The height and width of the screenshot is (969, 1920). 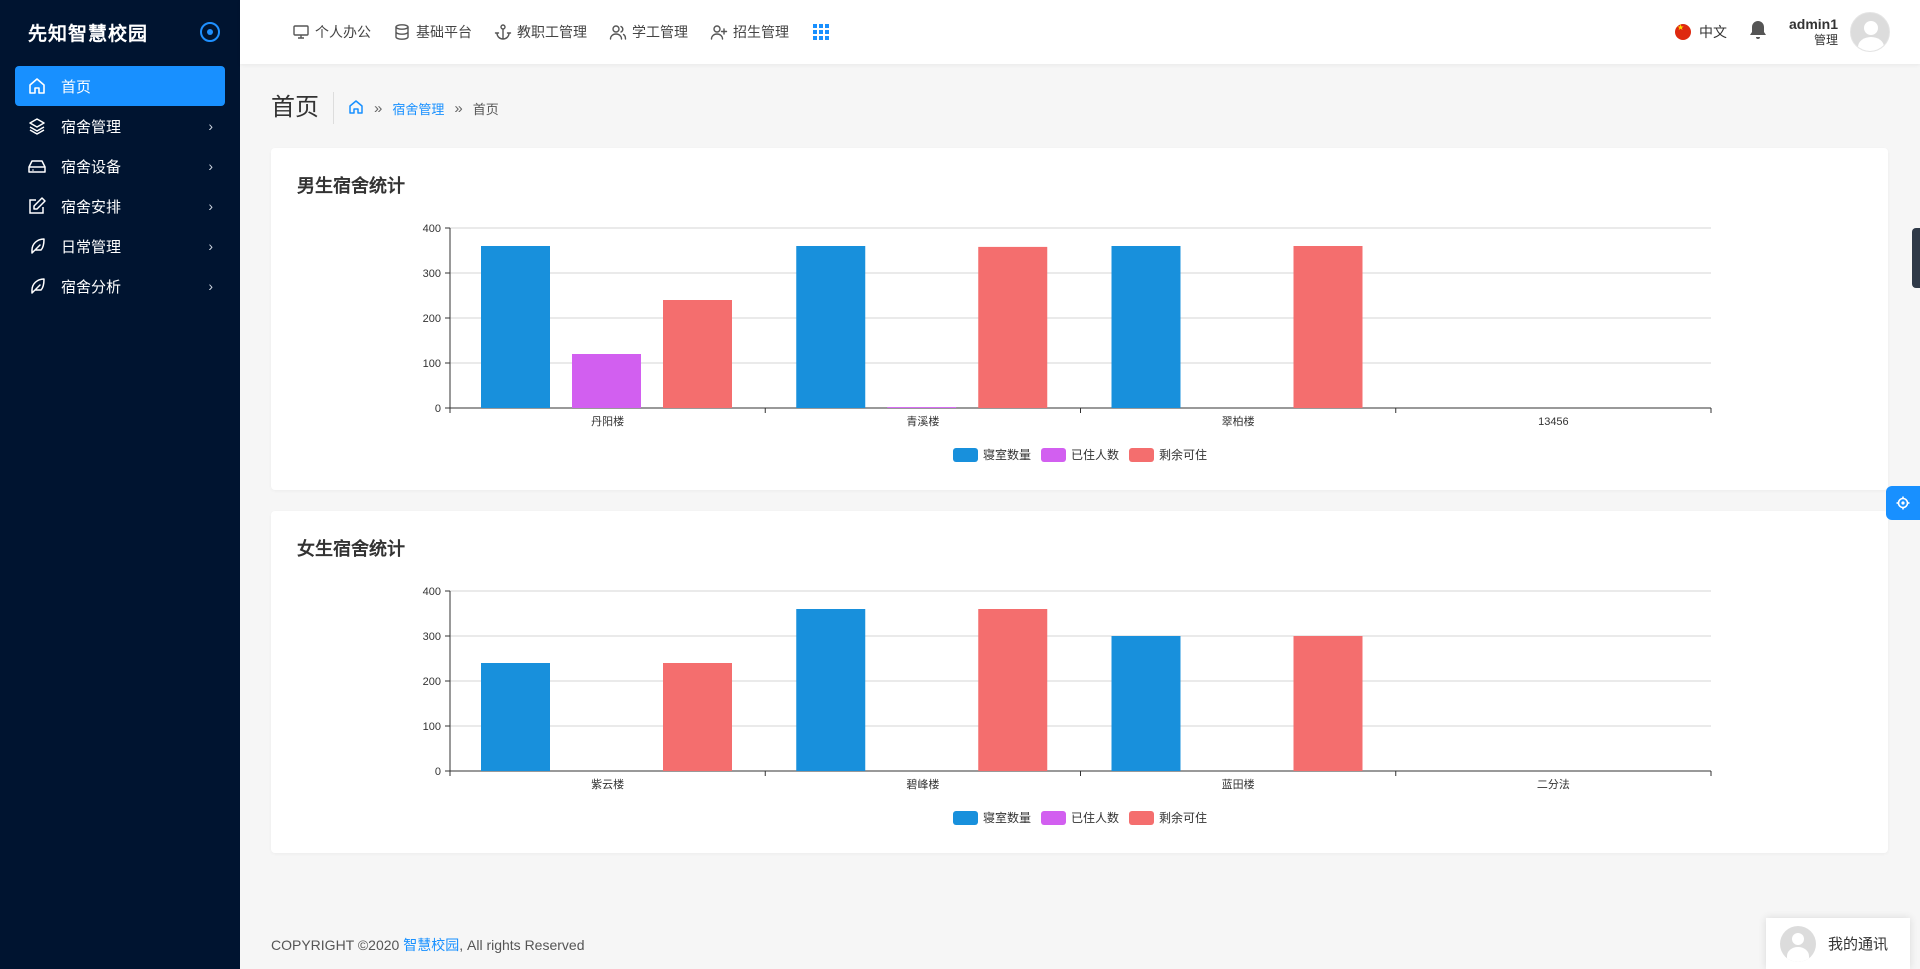 What do you see at coordinates (1870, 32) in the screenshot?
I see `avatar` at bounding box center [1870, 32].